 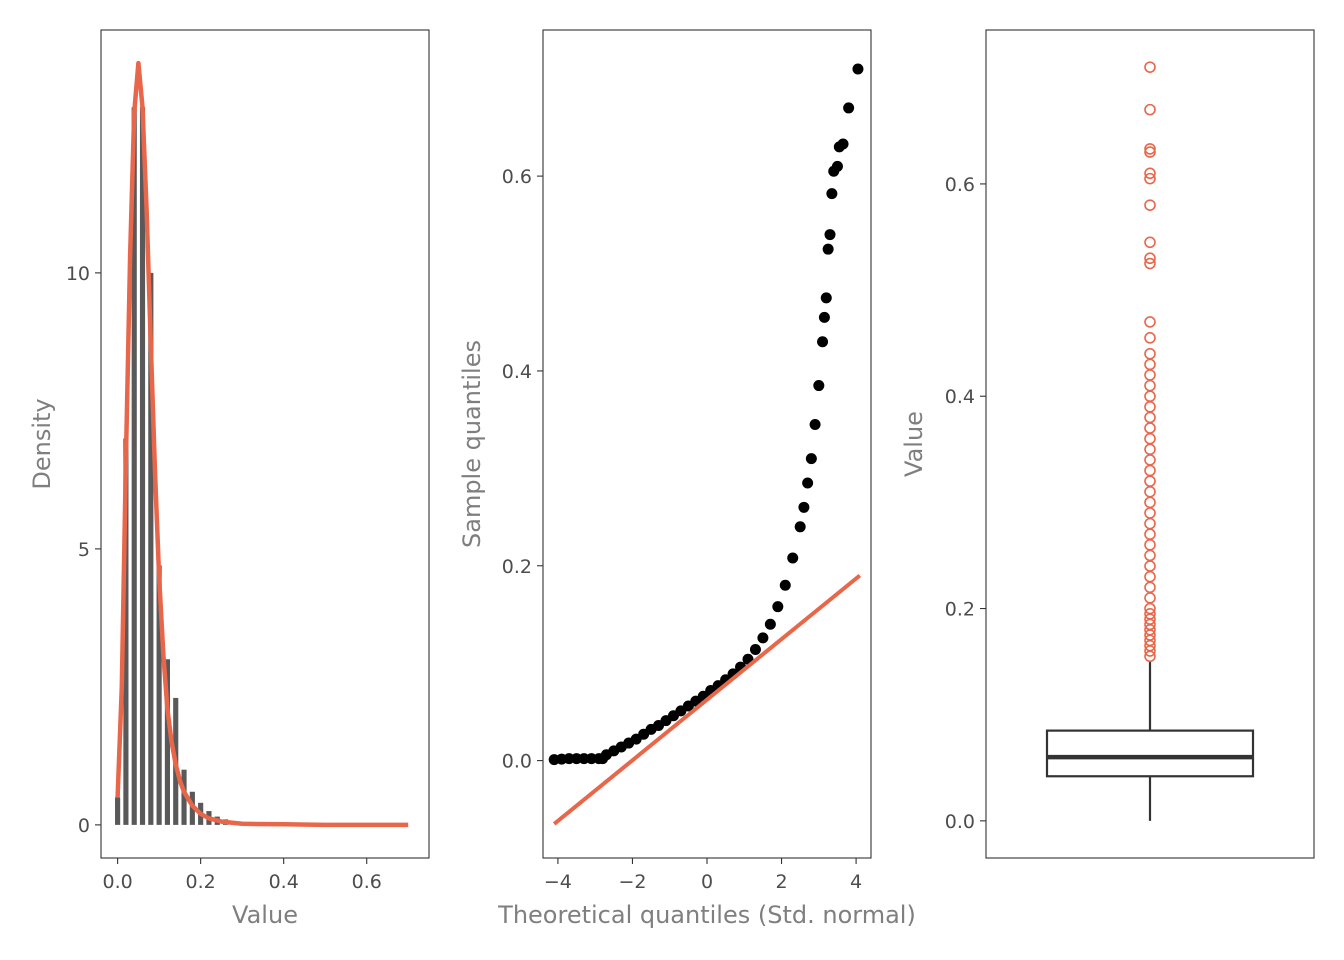 What do you see at coordinates (242, 875) in the screenshot?
I see `histogram-x-ticks: 0.0 0.2 0.4 0.6` at bounding box center [242, 875].